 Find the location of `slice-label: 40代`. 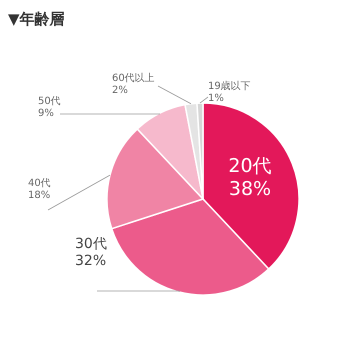

slice-label: 40代 is located at coordinates (39, 183).